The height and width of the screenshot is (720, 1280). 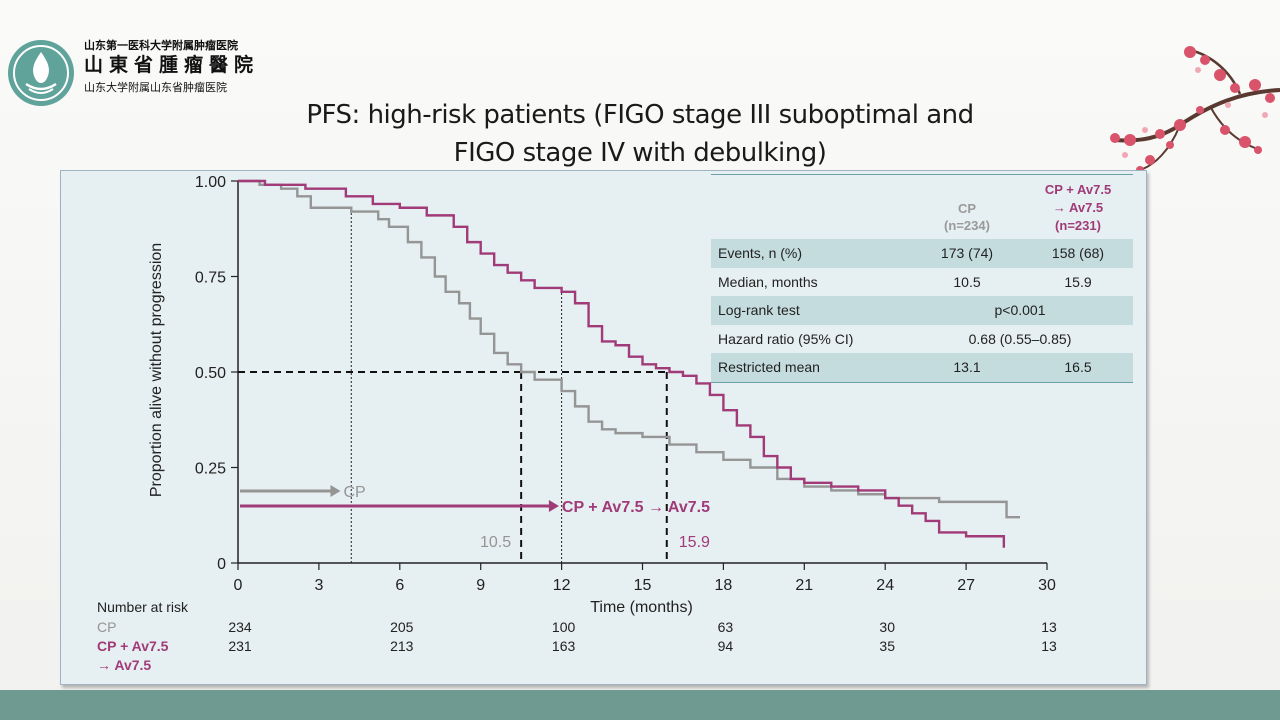 What do you see at coordinates (41, 73) in the screenshot?
I see `hospital-logo` at bounding box center [41, 73].